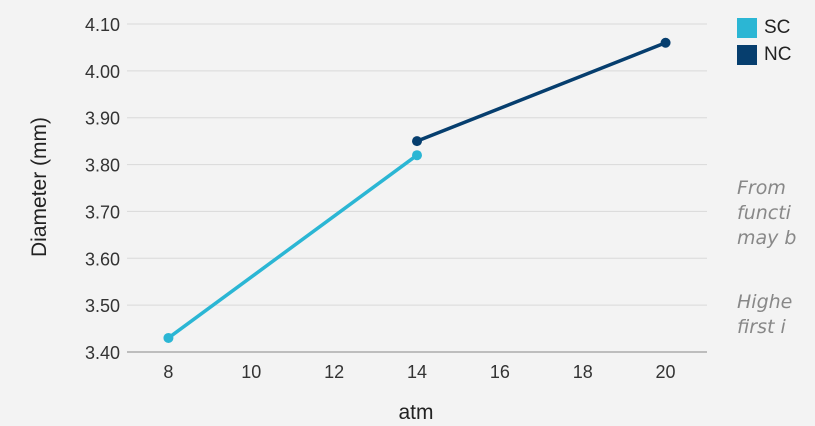  I want to click on legend-item-sc: SC, so click(764, 27).